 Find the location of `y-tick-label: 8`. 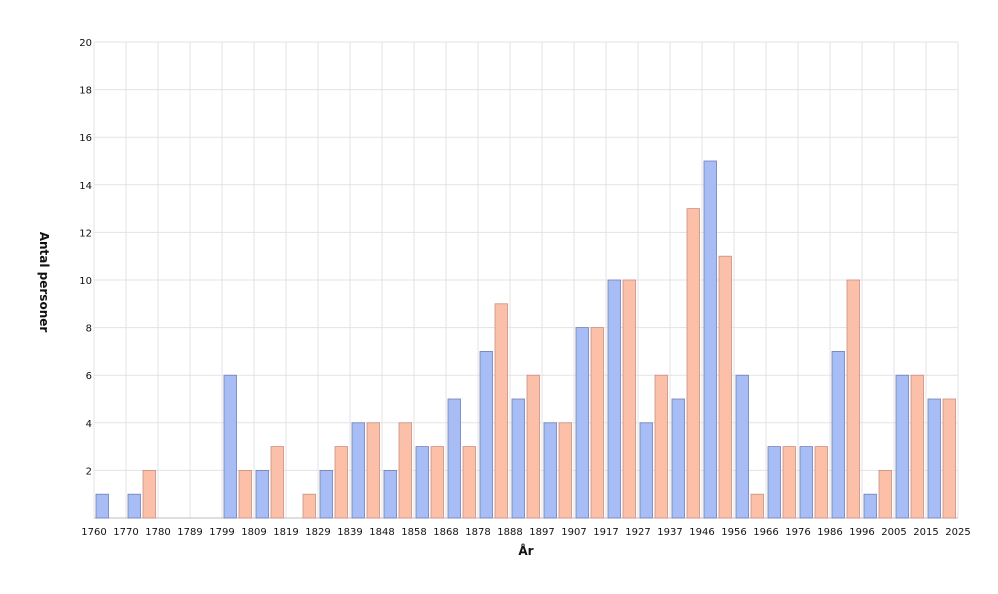

y-tick-label: 8 is located at coordinates (89, 329).